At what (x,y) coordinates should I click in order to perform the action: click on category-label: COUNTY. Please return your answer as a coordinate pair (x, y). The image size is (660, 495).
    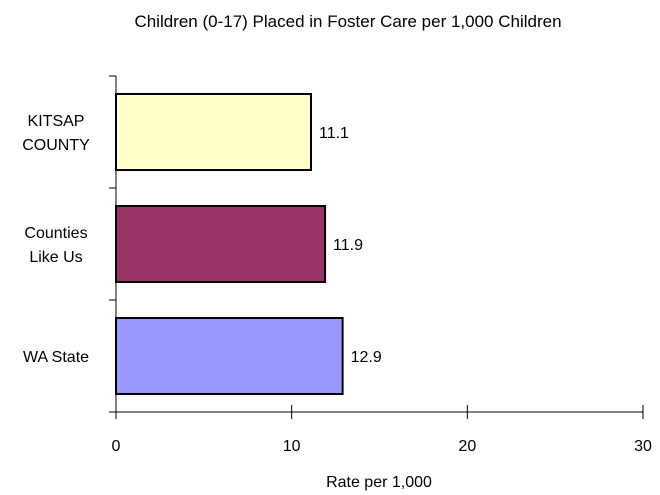
    Looking at the image, I should click on (56, 145).